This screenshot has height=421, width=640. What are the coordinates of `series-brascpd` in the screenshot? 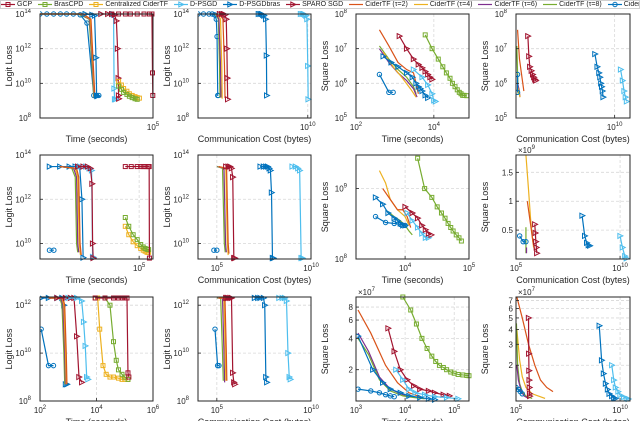 It's located at (446, 65).